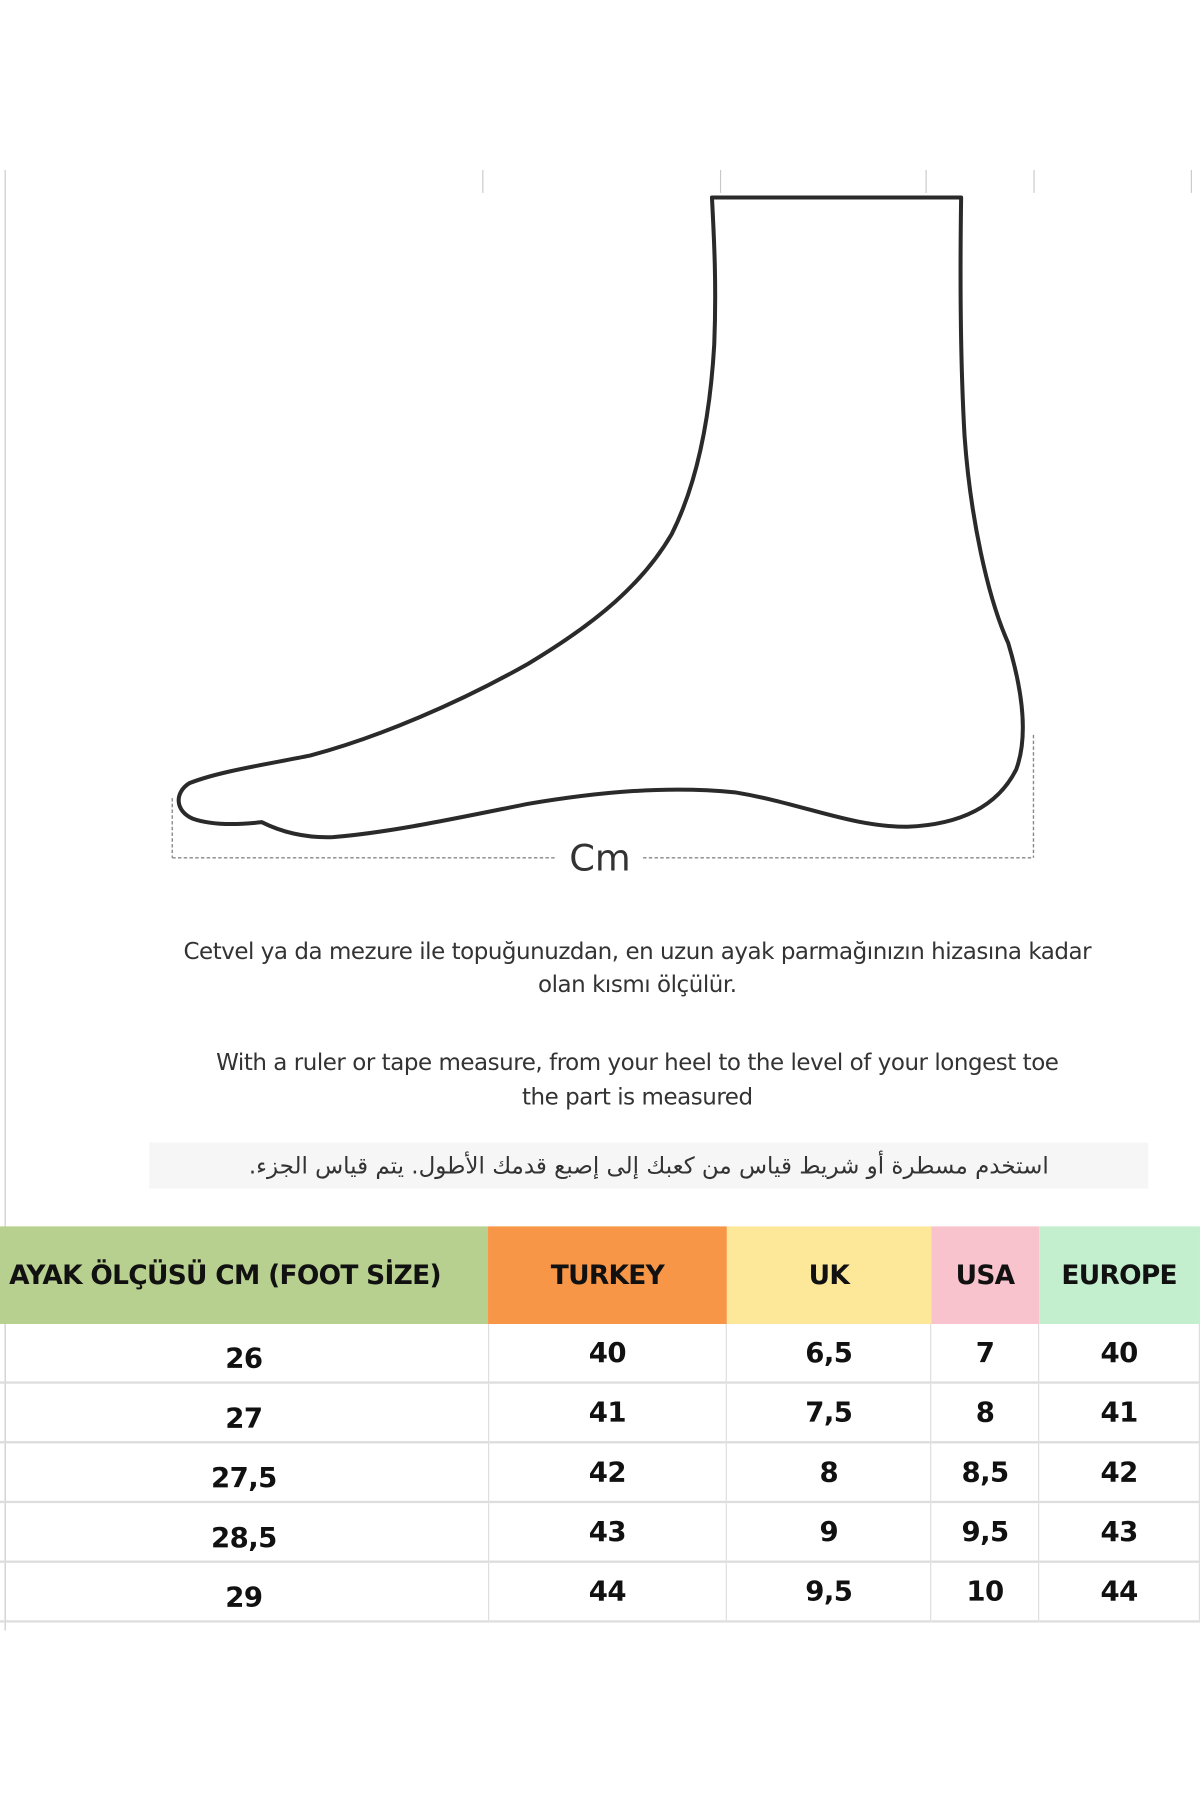 Image resolution: width=1200 pixels, height=1800 pixels. I want to click on header-usa: USA, so click(985, 1275).